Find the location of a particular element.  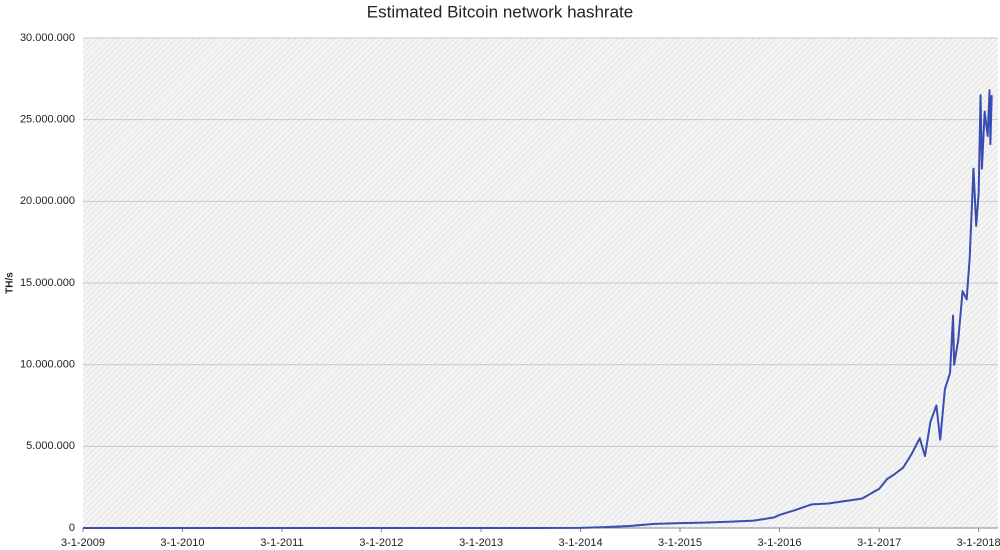

x-tick-label: 3-1-2018 is located at coordinates (978, 543).